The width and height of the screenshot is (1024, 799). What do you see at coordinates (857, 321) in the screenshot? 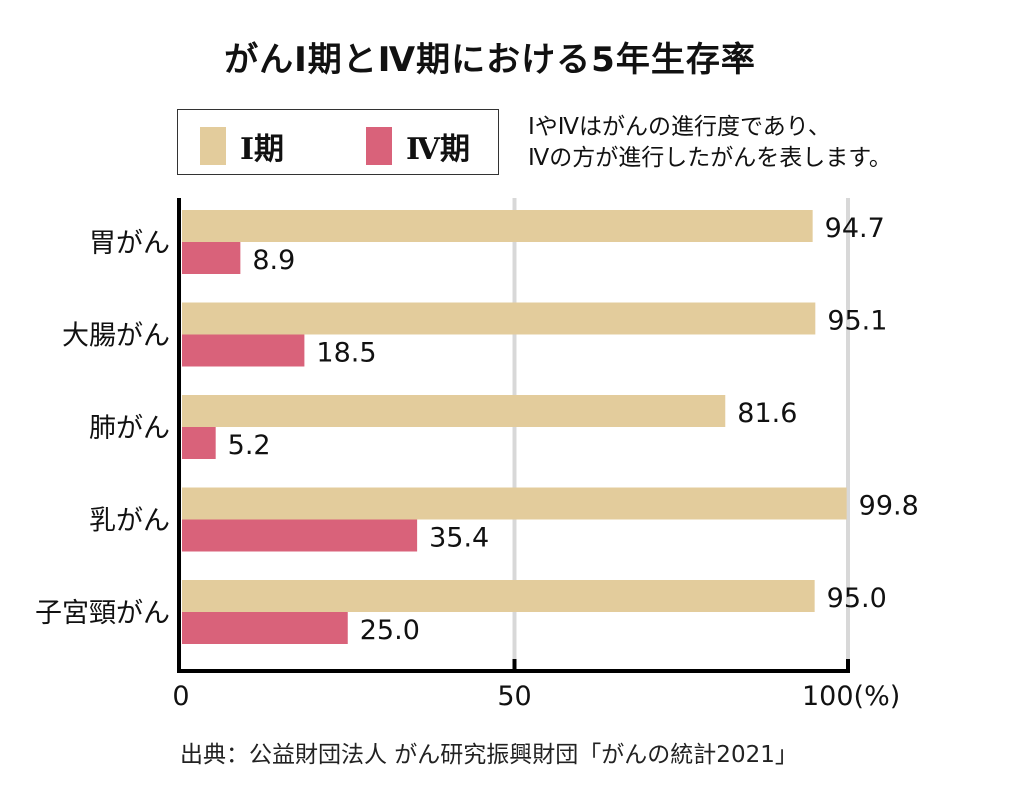
I see `value-label-stage1-1: 95.1` at bounding box center [857, 321].